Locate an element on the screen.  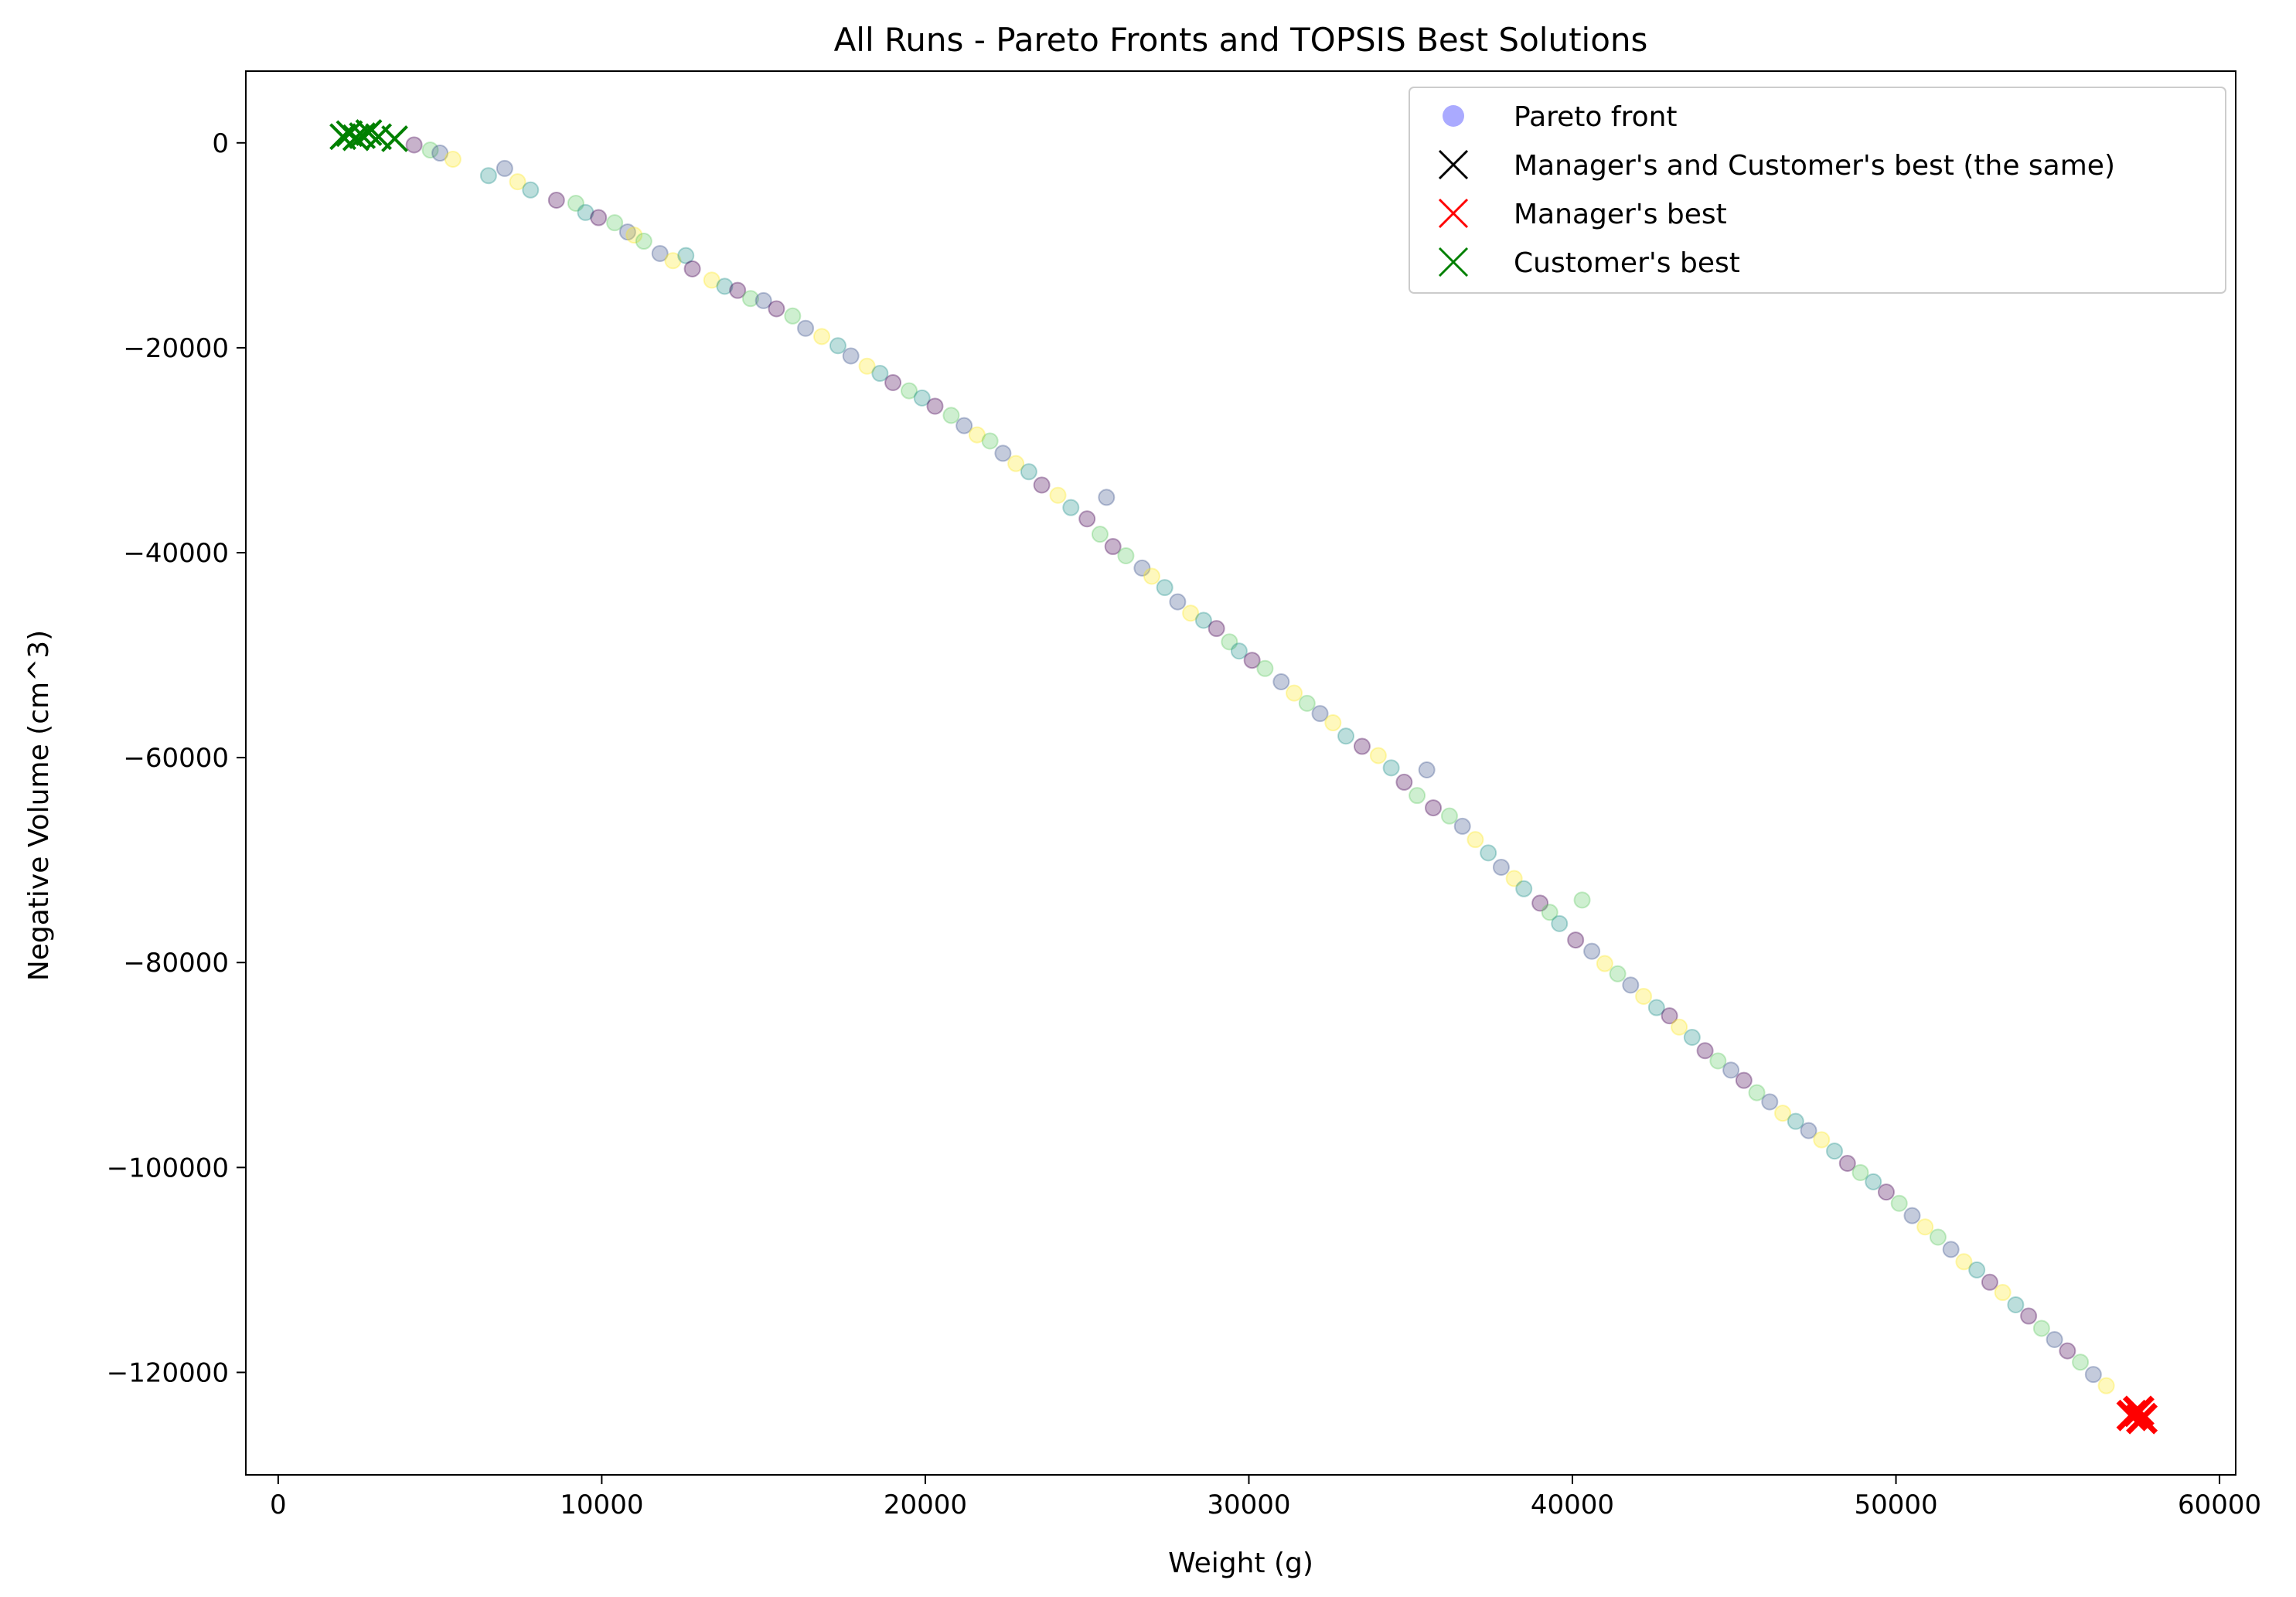
y-tick-label: −80000 is located at coordinates (176, 963).